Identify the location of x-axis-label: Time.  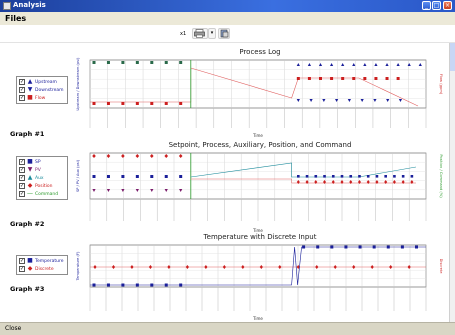
(257, 230).